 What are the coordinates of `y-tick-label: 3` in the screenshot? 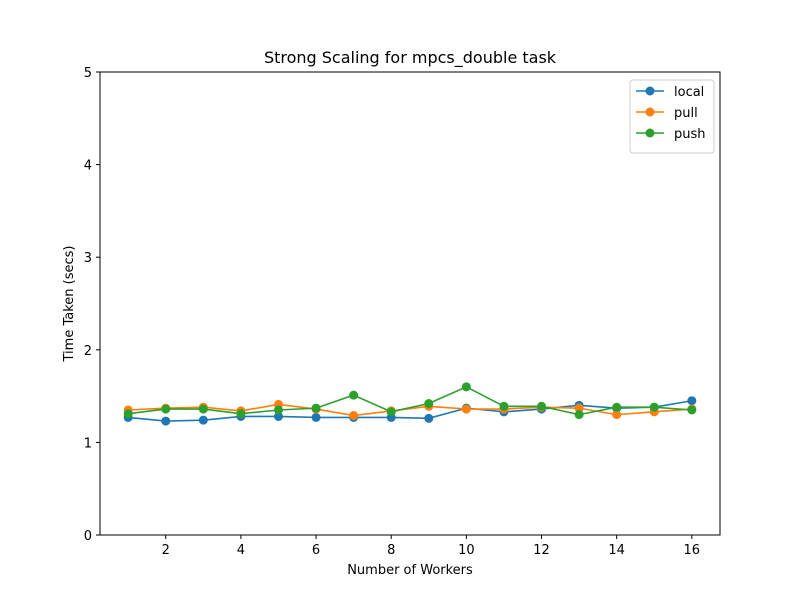 It's located at (88, 258).